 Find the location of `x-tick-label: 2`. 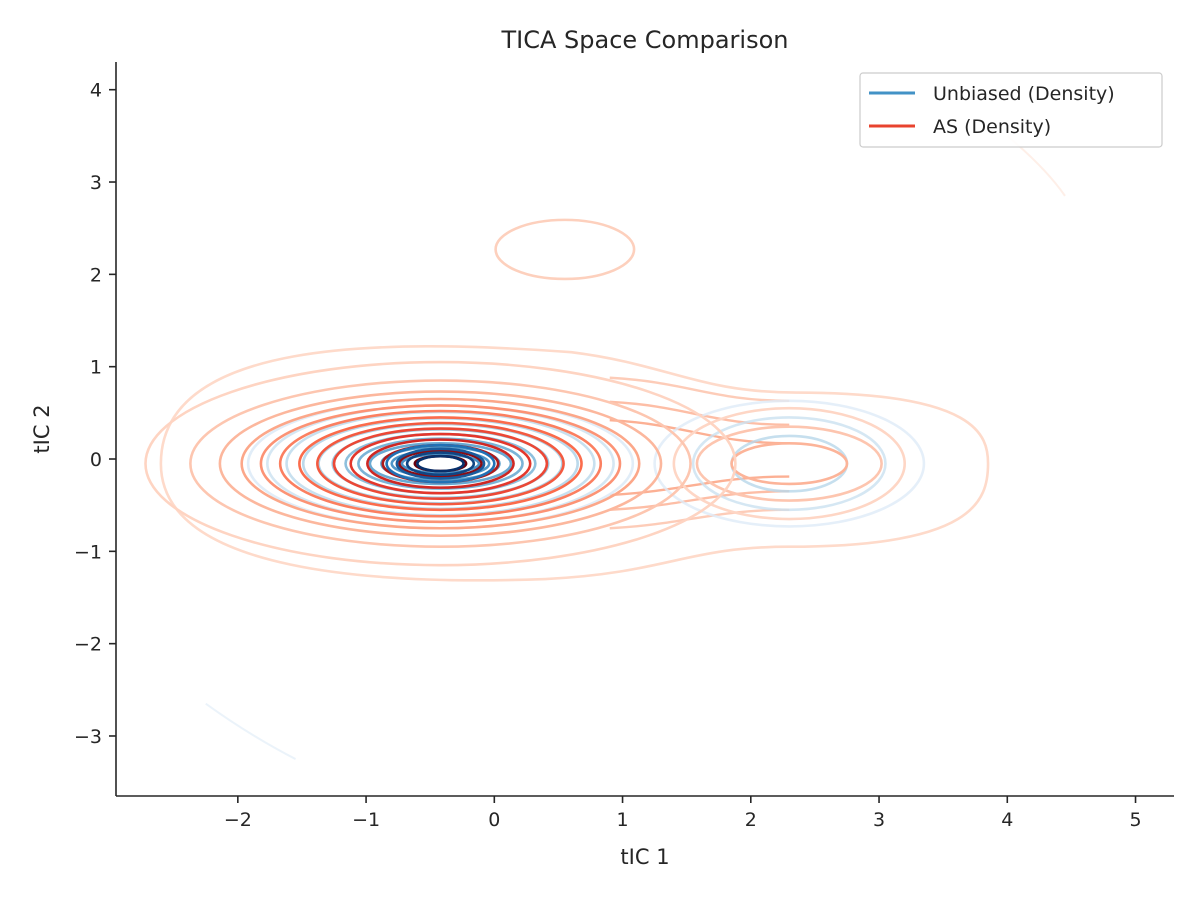

x-tick-label: 2 is located at coordinates (751, 820).